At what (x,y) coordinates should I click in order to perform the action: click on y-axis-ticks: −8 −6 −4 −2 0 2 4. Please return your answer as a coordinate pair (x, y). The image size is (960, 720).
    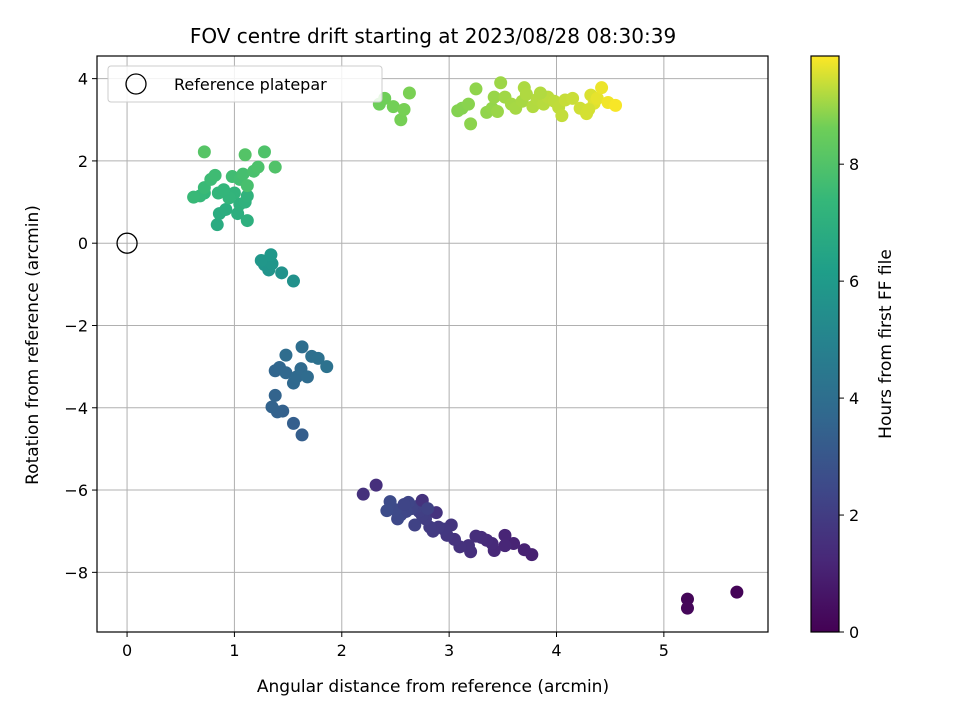
    Looking at the image, I should click on (80, 326).